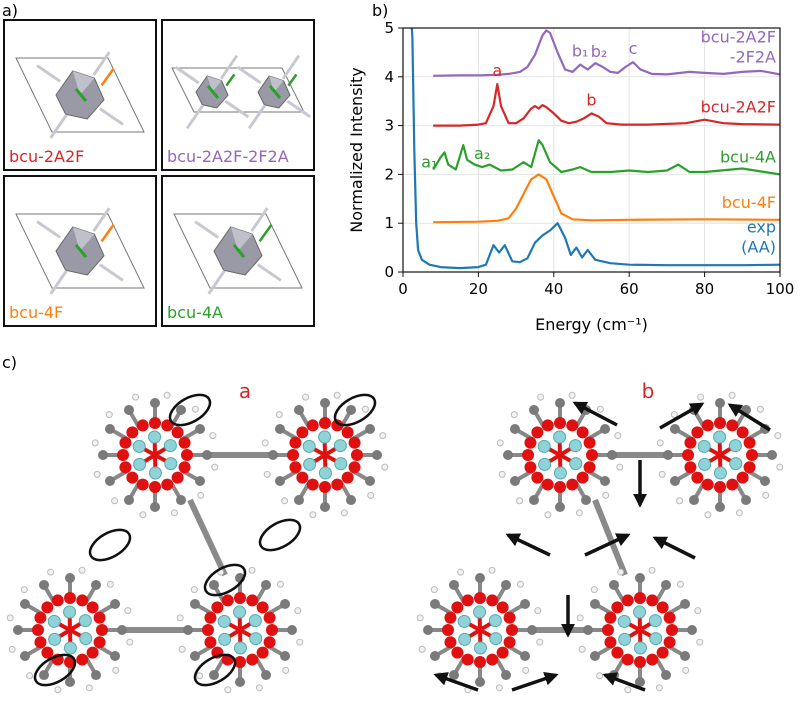 The height and width of the screenshot is (701, 800). Describe the element at coordinates (606, 105) in the screenshot. I see `series-line` at that location.